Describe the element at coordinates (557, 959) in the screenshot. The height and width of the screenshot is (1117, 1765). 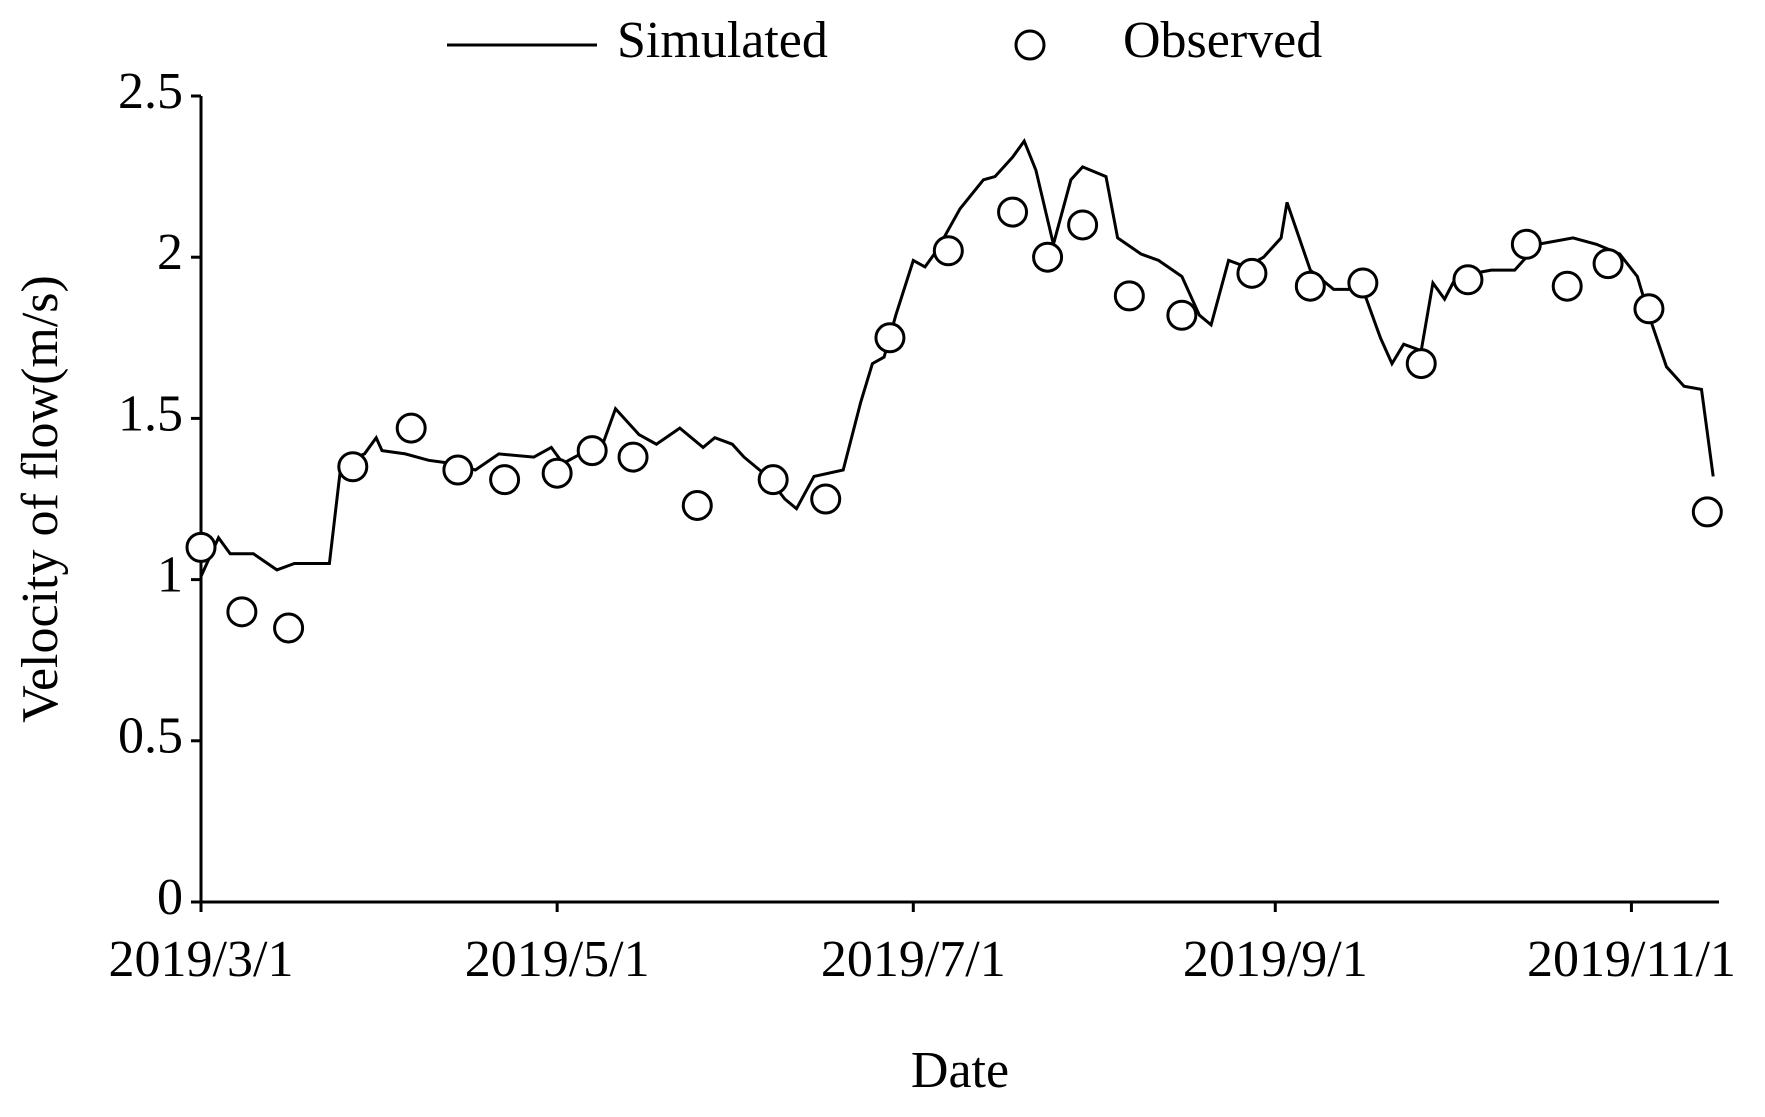
I see `x-tick-label: 2019/5/1` at that location.